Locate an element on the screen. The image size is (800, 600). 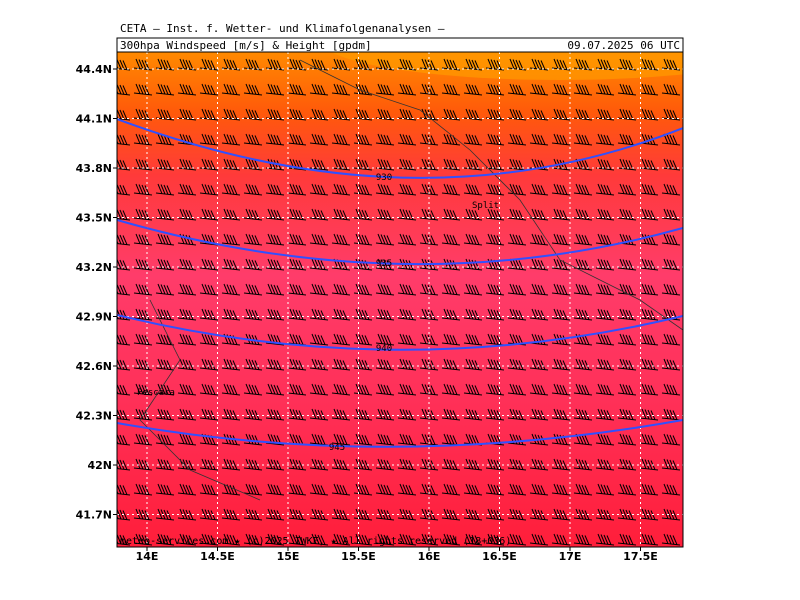
lat-label: 42.6N is located at coordinates (94, 366).